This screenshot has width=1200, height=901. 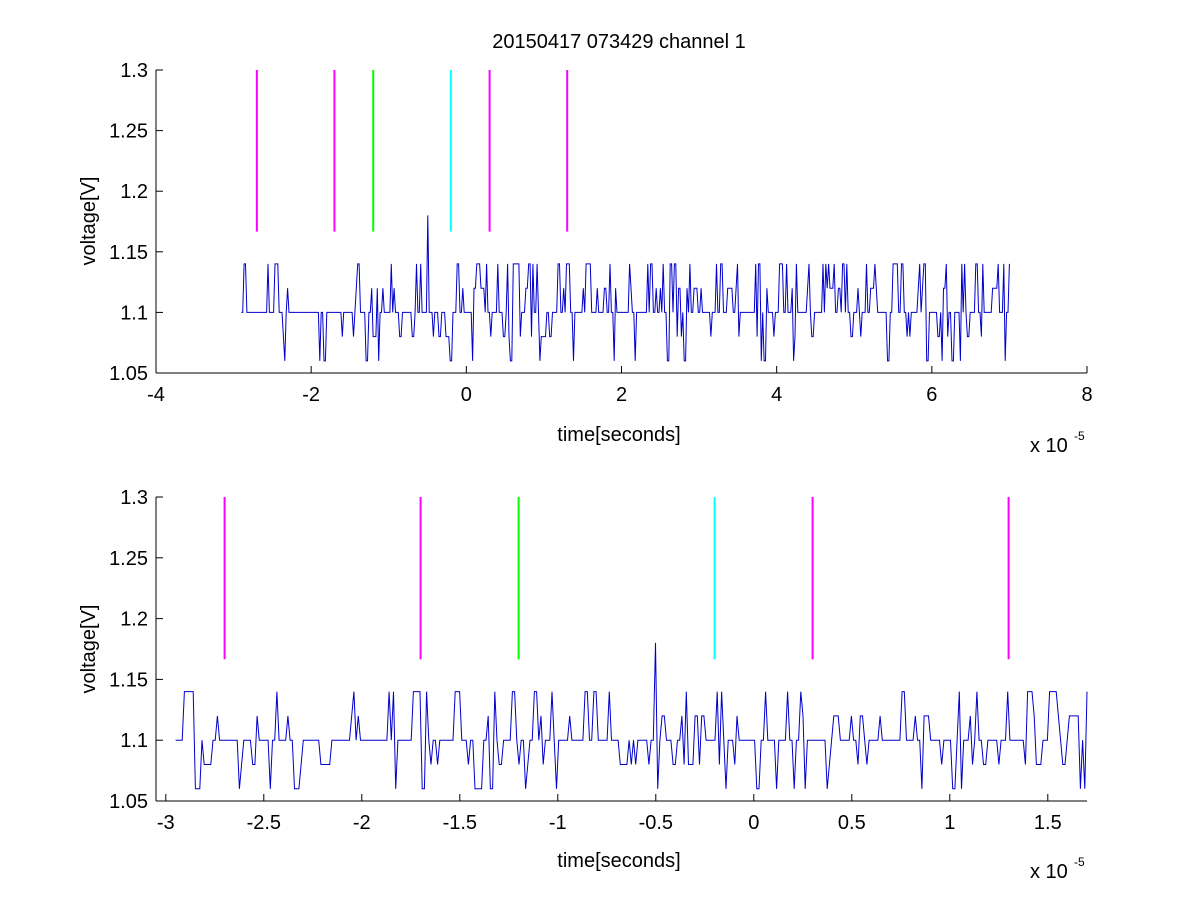 I want to click on bottom-x-exponent: -5, so click(x=1079, y=862).